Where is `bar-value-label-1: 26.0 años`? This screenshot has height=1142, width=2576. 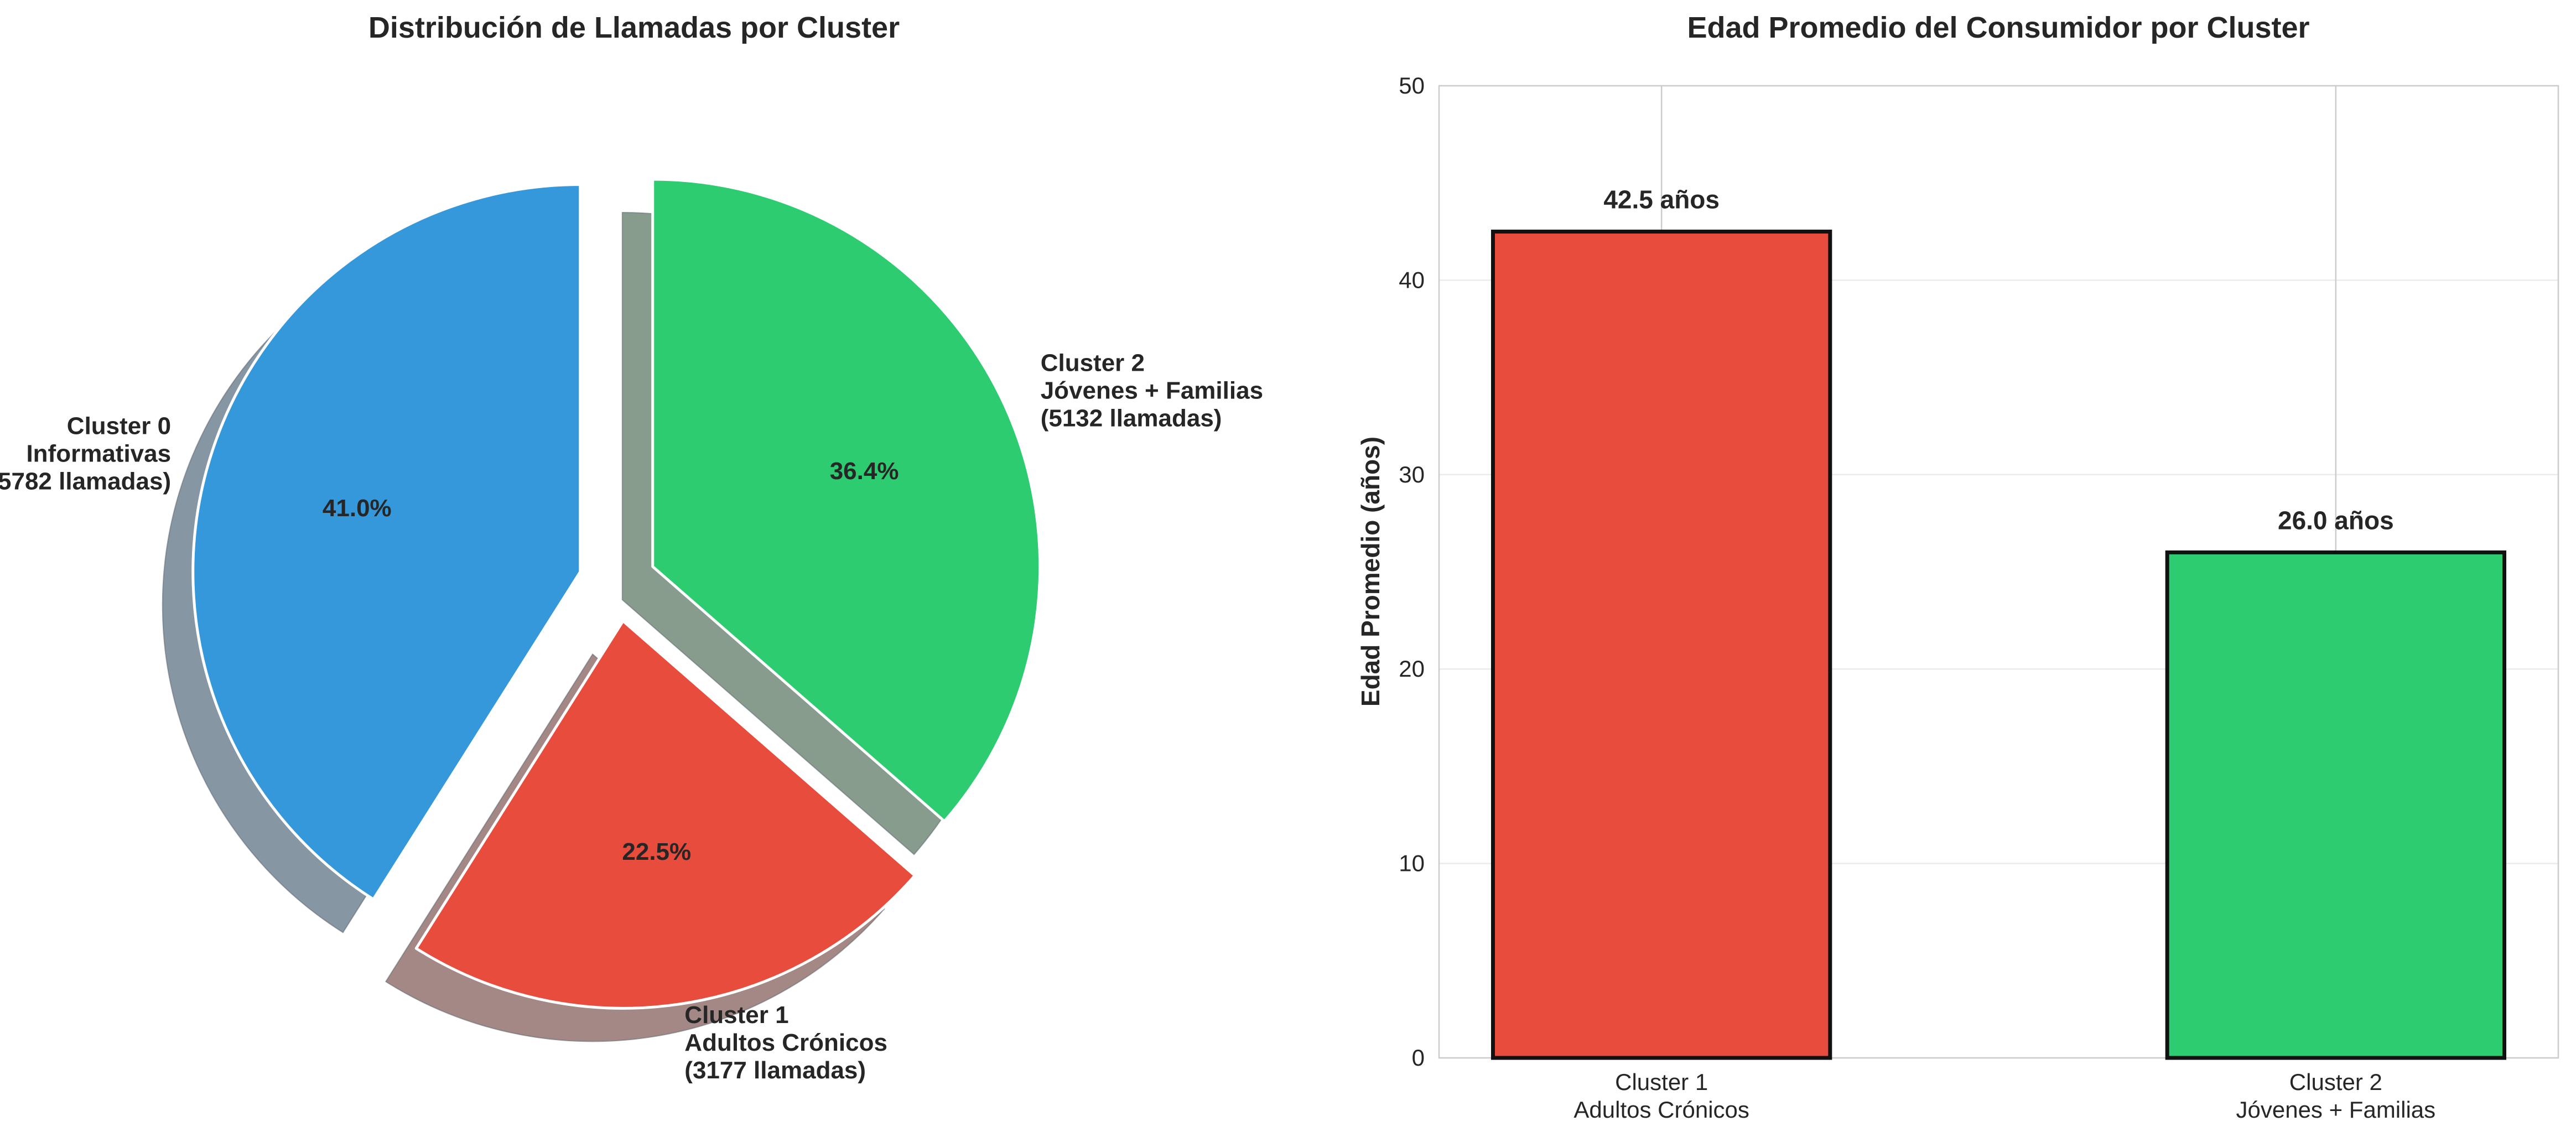
bar-value-label-1: 26.0 años is located at coordinates (2336, 520).